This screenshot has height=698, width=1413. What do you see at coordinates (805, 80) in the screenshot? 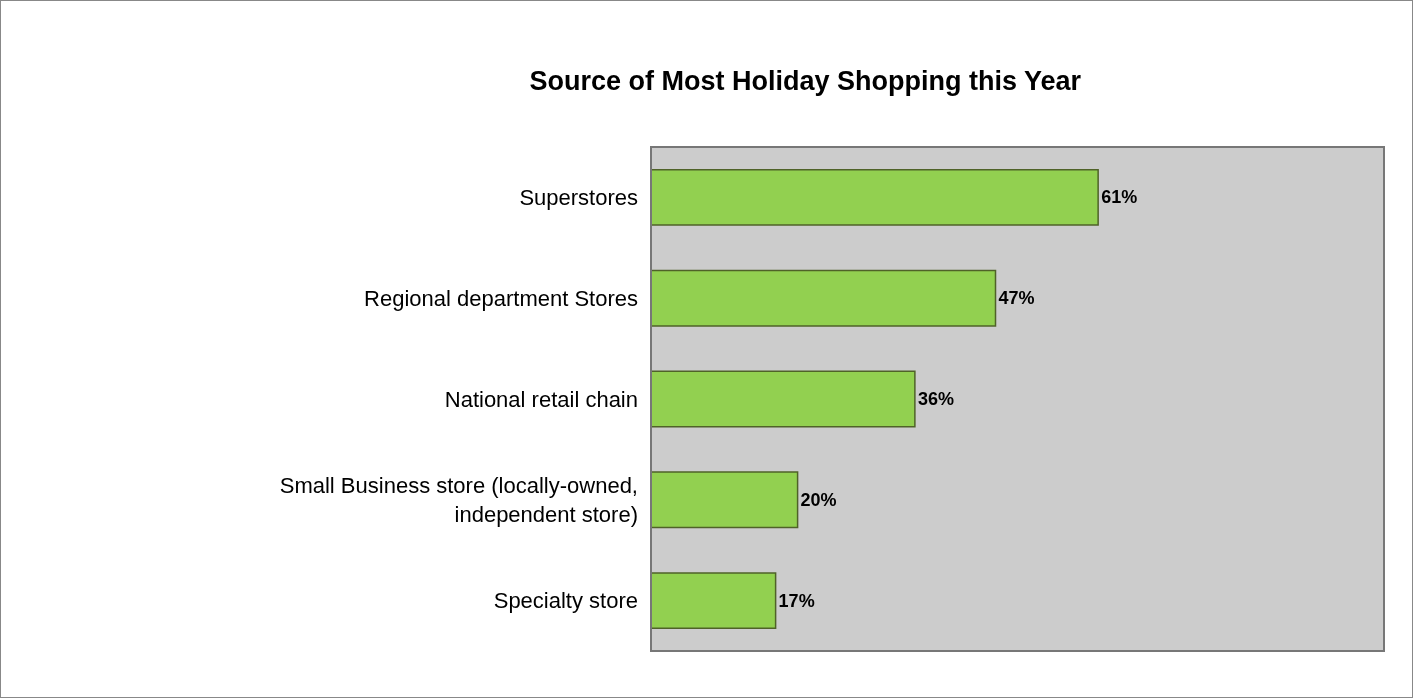
I see `chart-title: Source of Most Holiday Shopping this Year` at bounding box center [805, 80].